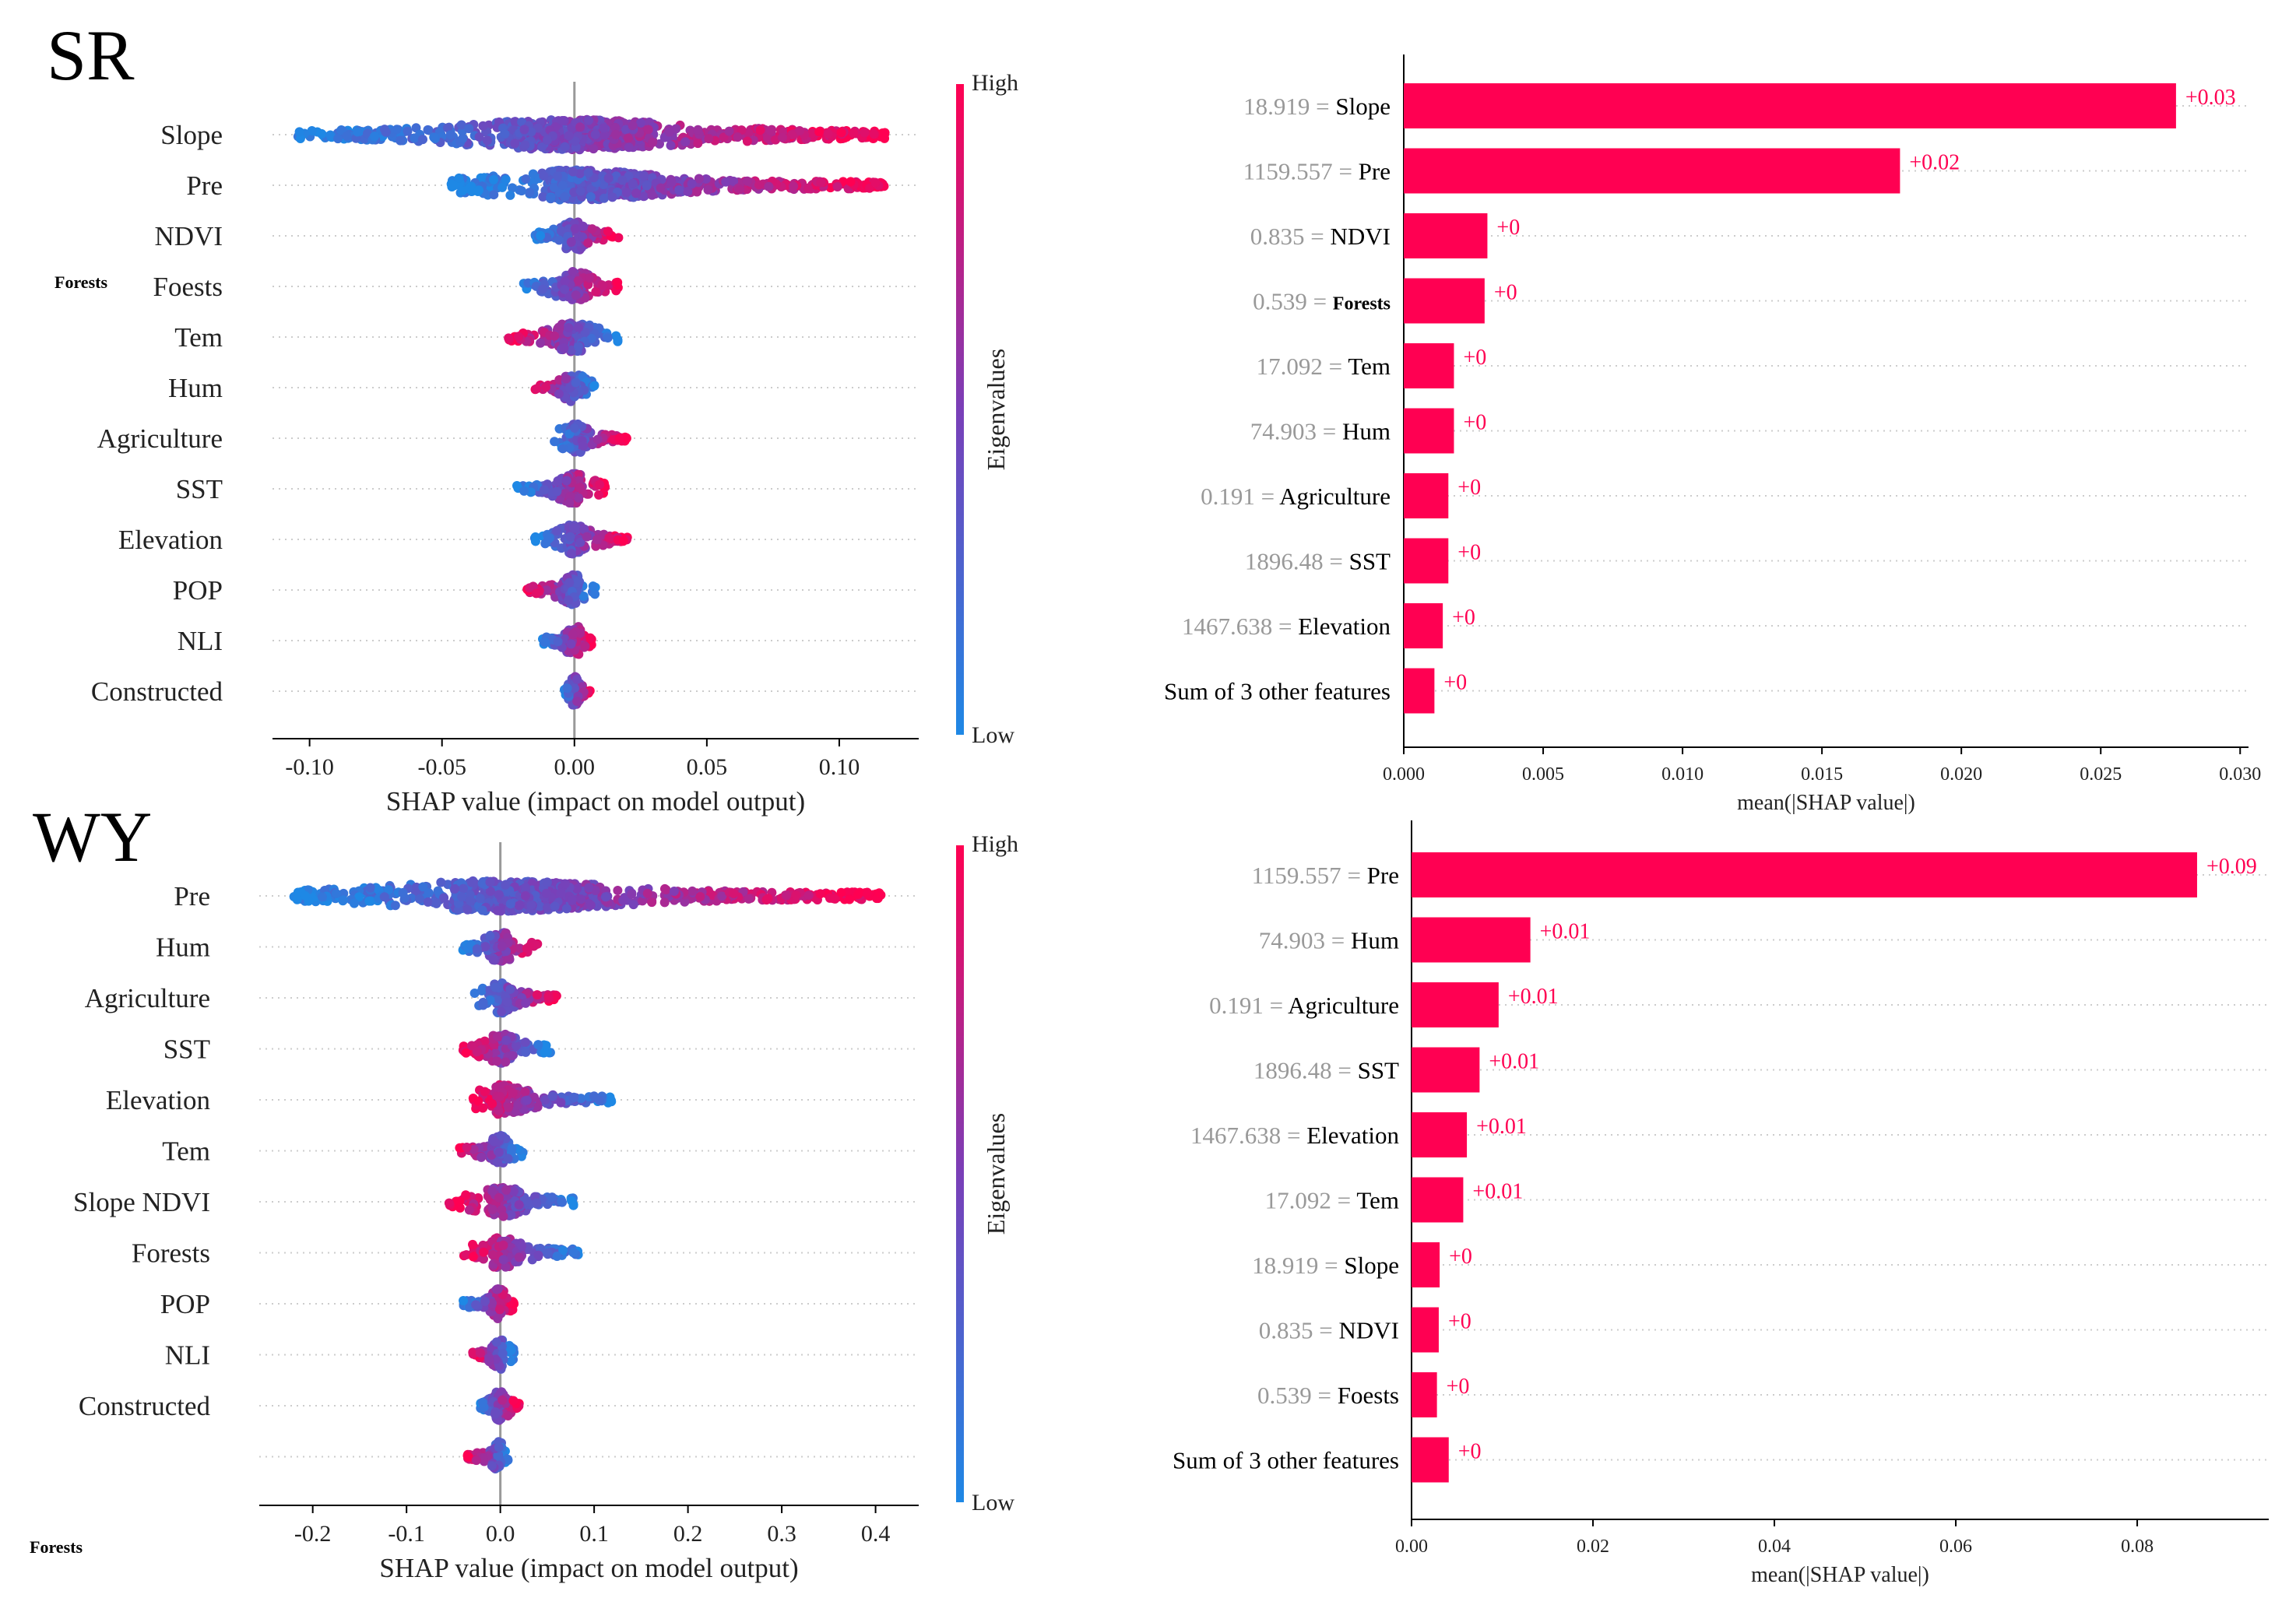 This screenshot has width=2296, height=1605. Describe the element at coordinates (1370, 561) in the screenshot. I see `feature-name: SST` at that location.